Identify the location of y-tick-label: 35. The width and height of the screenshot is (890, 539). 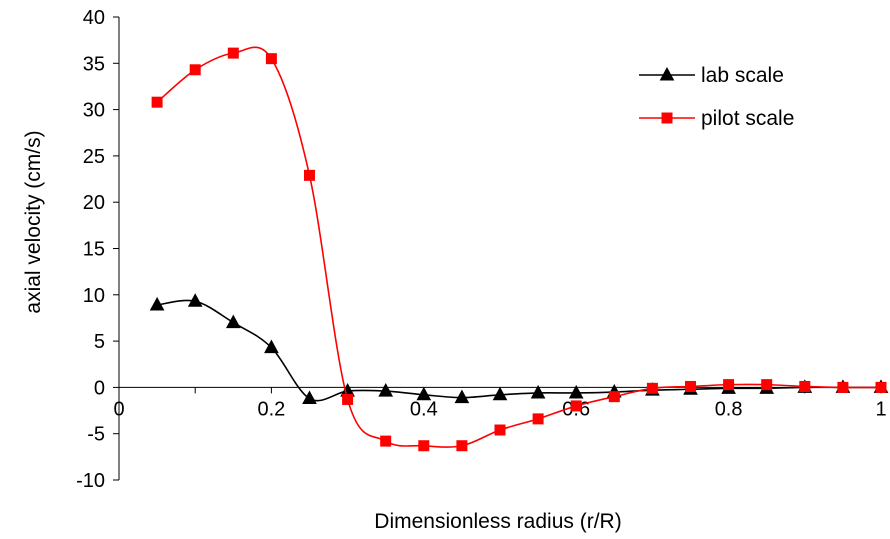
(94, 64).